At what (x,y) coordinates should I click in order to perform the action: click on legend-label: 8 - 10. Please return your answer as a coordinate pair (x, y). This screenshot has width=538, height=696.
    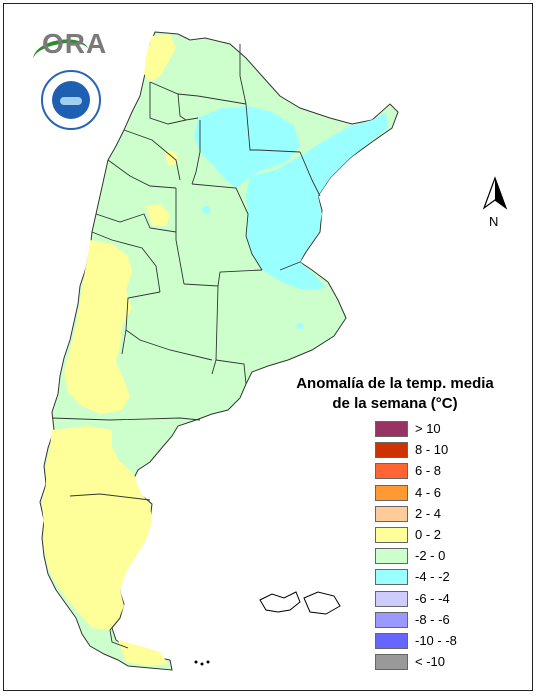
    Looking at the image, I should click on (432, 450).